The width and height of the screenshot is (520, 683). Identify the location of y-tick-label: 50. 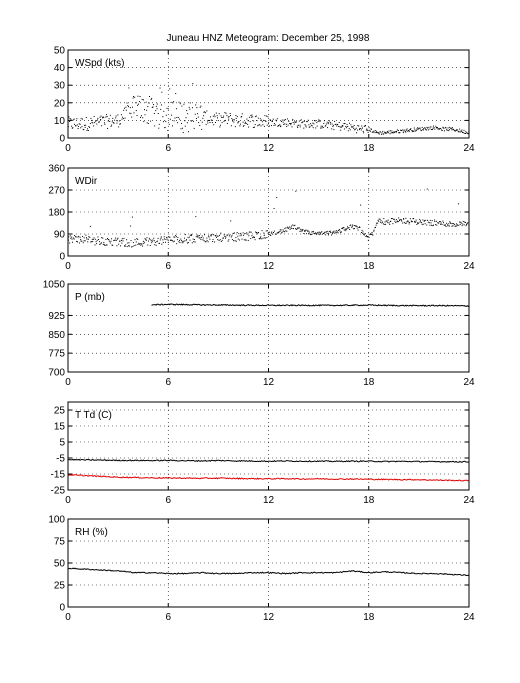
(60, 51).